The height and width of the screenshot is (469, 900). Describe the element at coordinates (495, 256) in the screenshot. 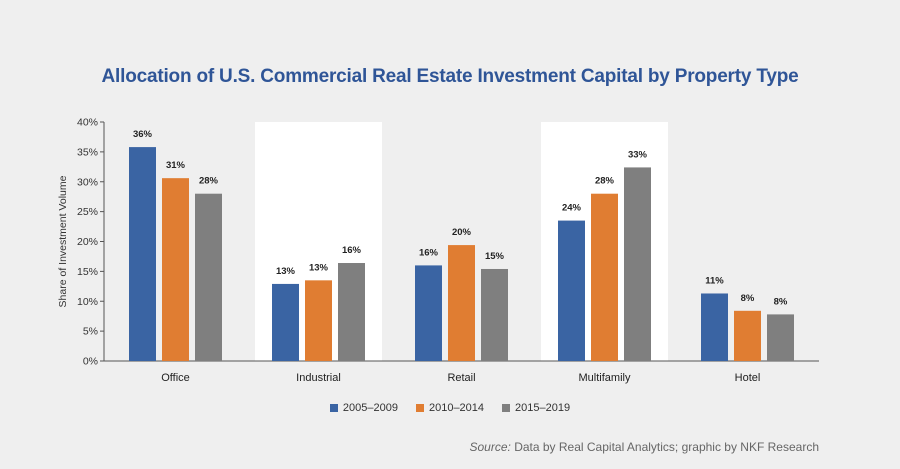

I see `data-label: 15%` at that location.